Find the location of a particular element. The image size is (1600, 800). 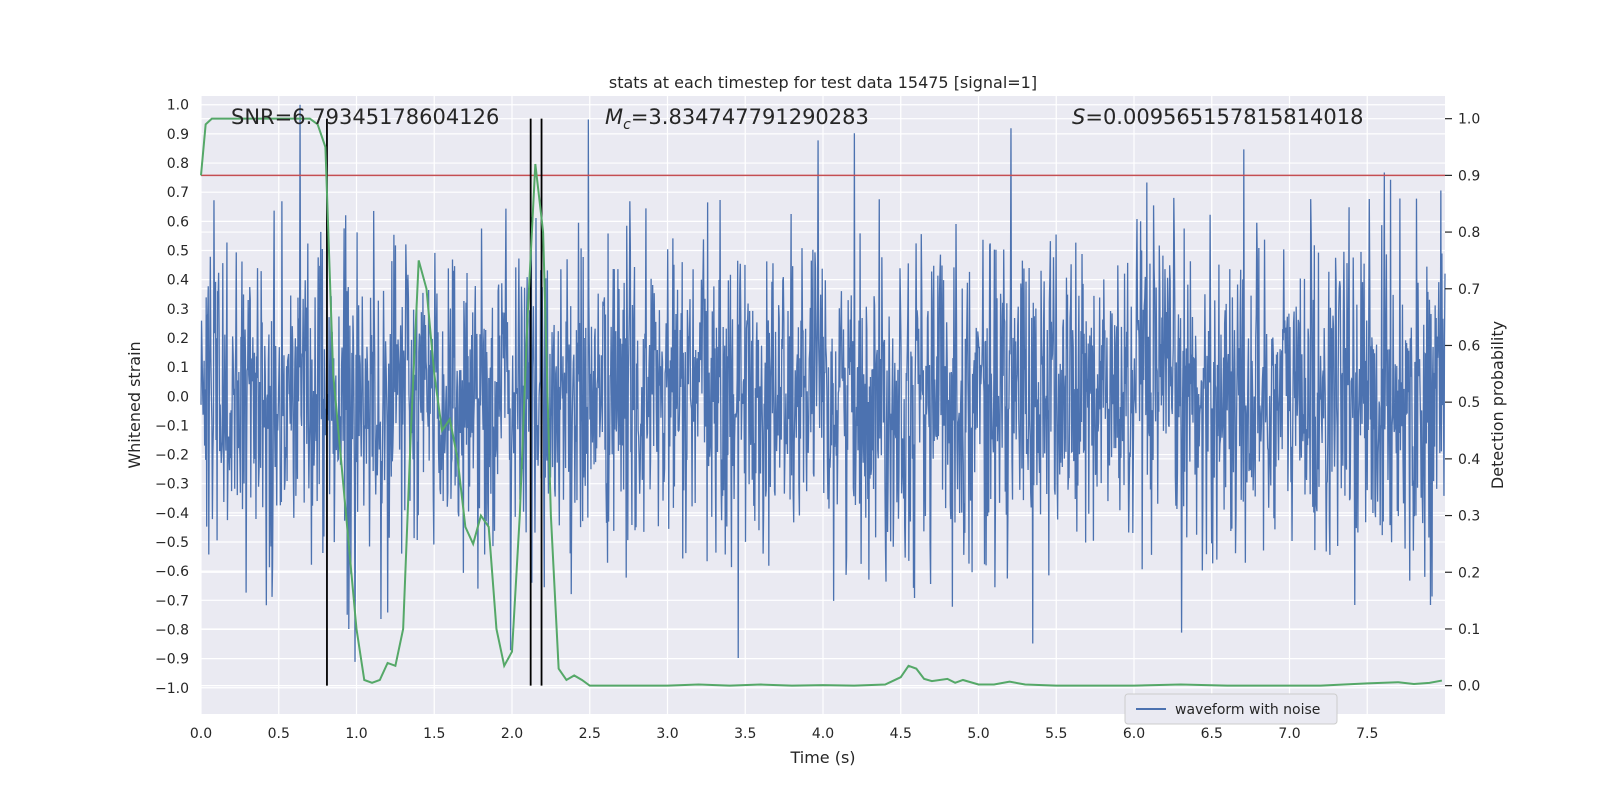

s-annotation: S=0.009565157815814018 is located at coordinates (1217, 117).